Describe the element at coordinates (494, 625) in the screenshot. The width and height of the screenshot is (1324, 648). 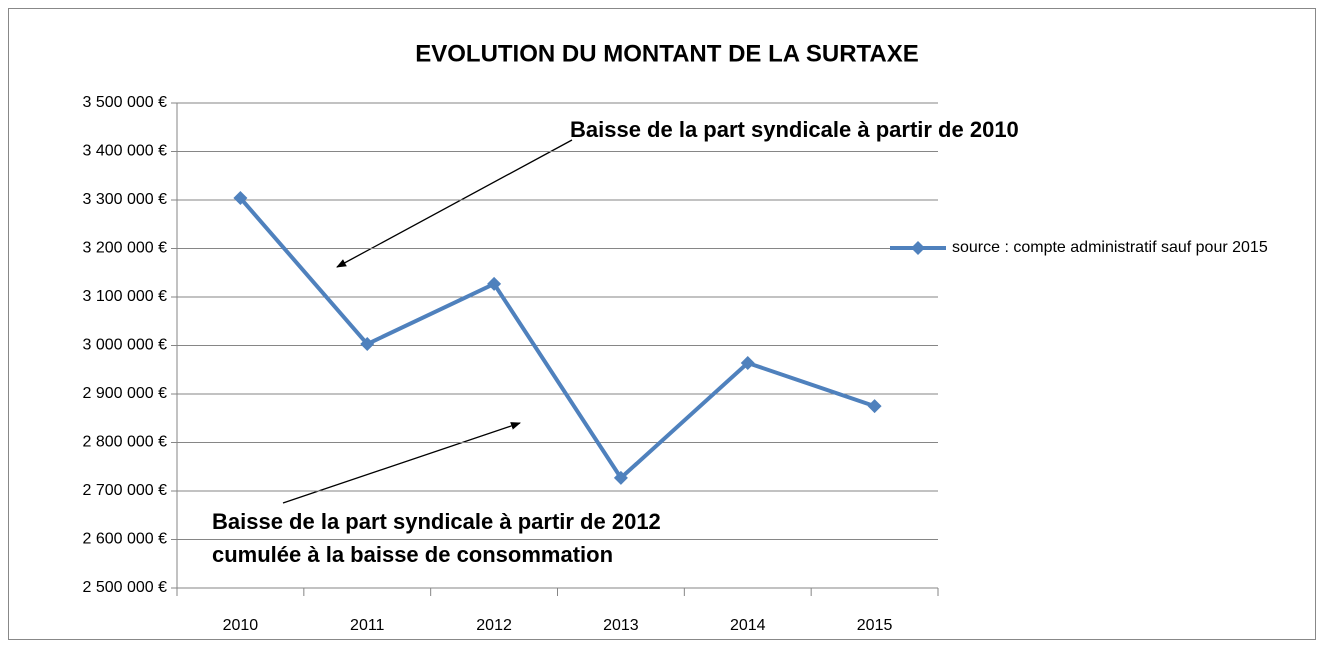
I see `x-tick-label: 2012` at that location.